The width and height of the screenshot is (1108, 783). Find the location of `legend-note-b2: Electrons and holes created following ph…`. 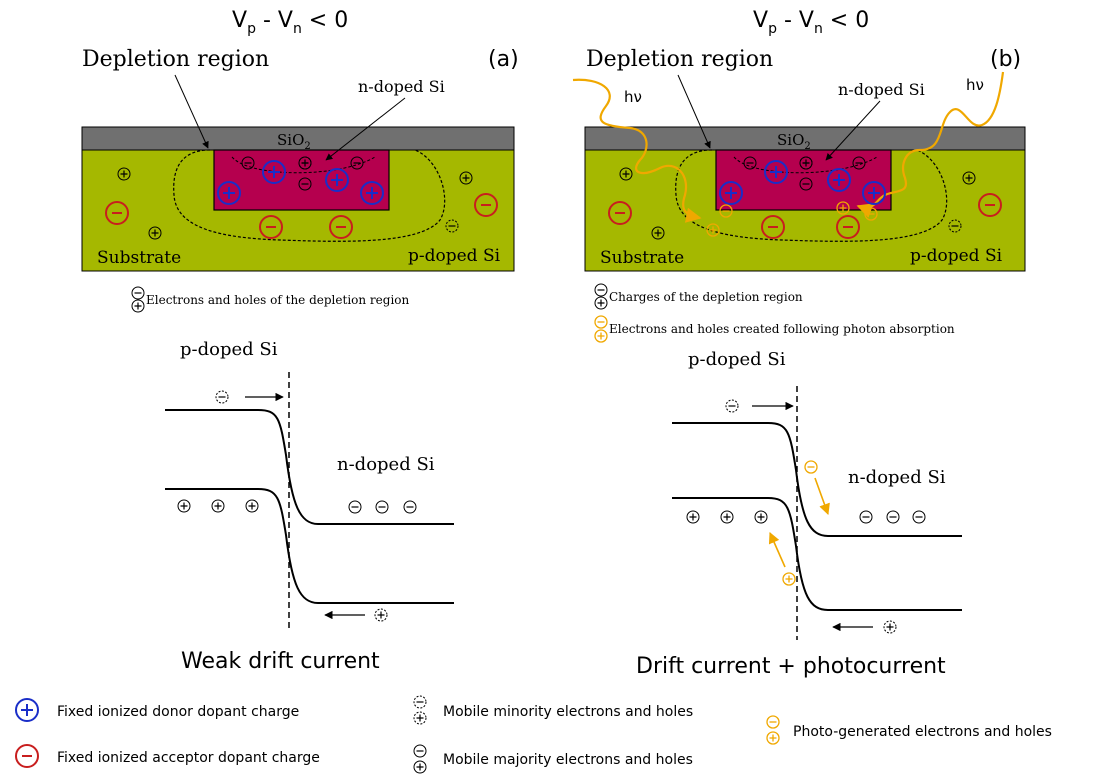

legend-note-b2: Electrons and holes created following ph… is located at coordinates (782, 329).